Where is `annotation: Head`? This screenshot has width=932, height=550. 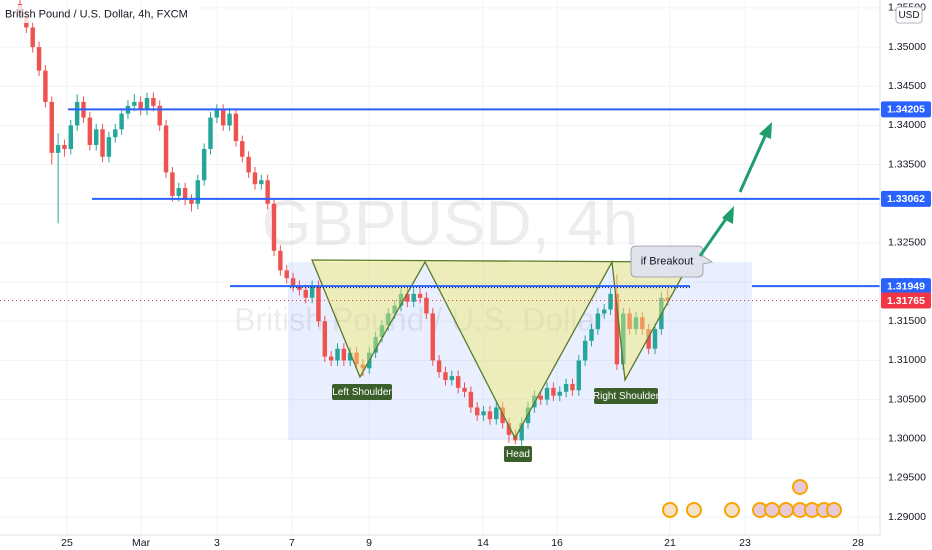
annotation: Head is located at coordinates (518, 454).